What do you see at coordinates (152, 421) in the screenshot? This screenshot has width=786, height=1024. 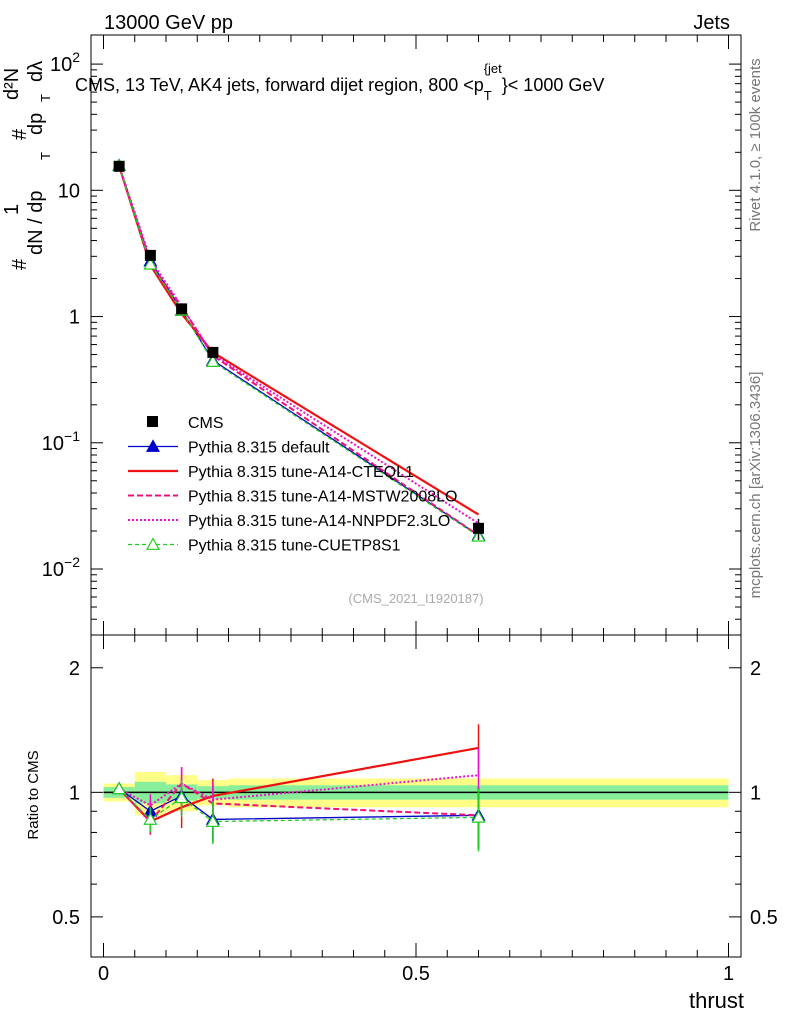 I see `legend-cms-marker` at bounding box center [152, 421].